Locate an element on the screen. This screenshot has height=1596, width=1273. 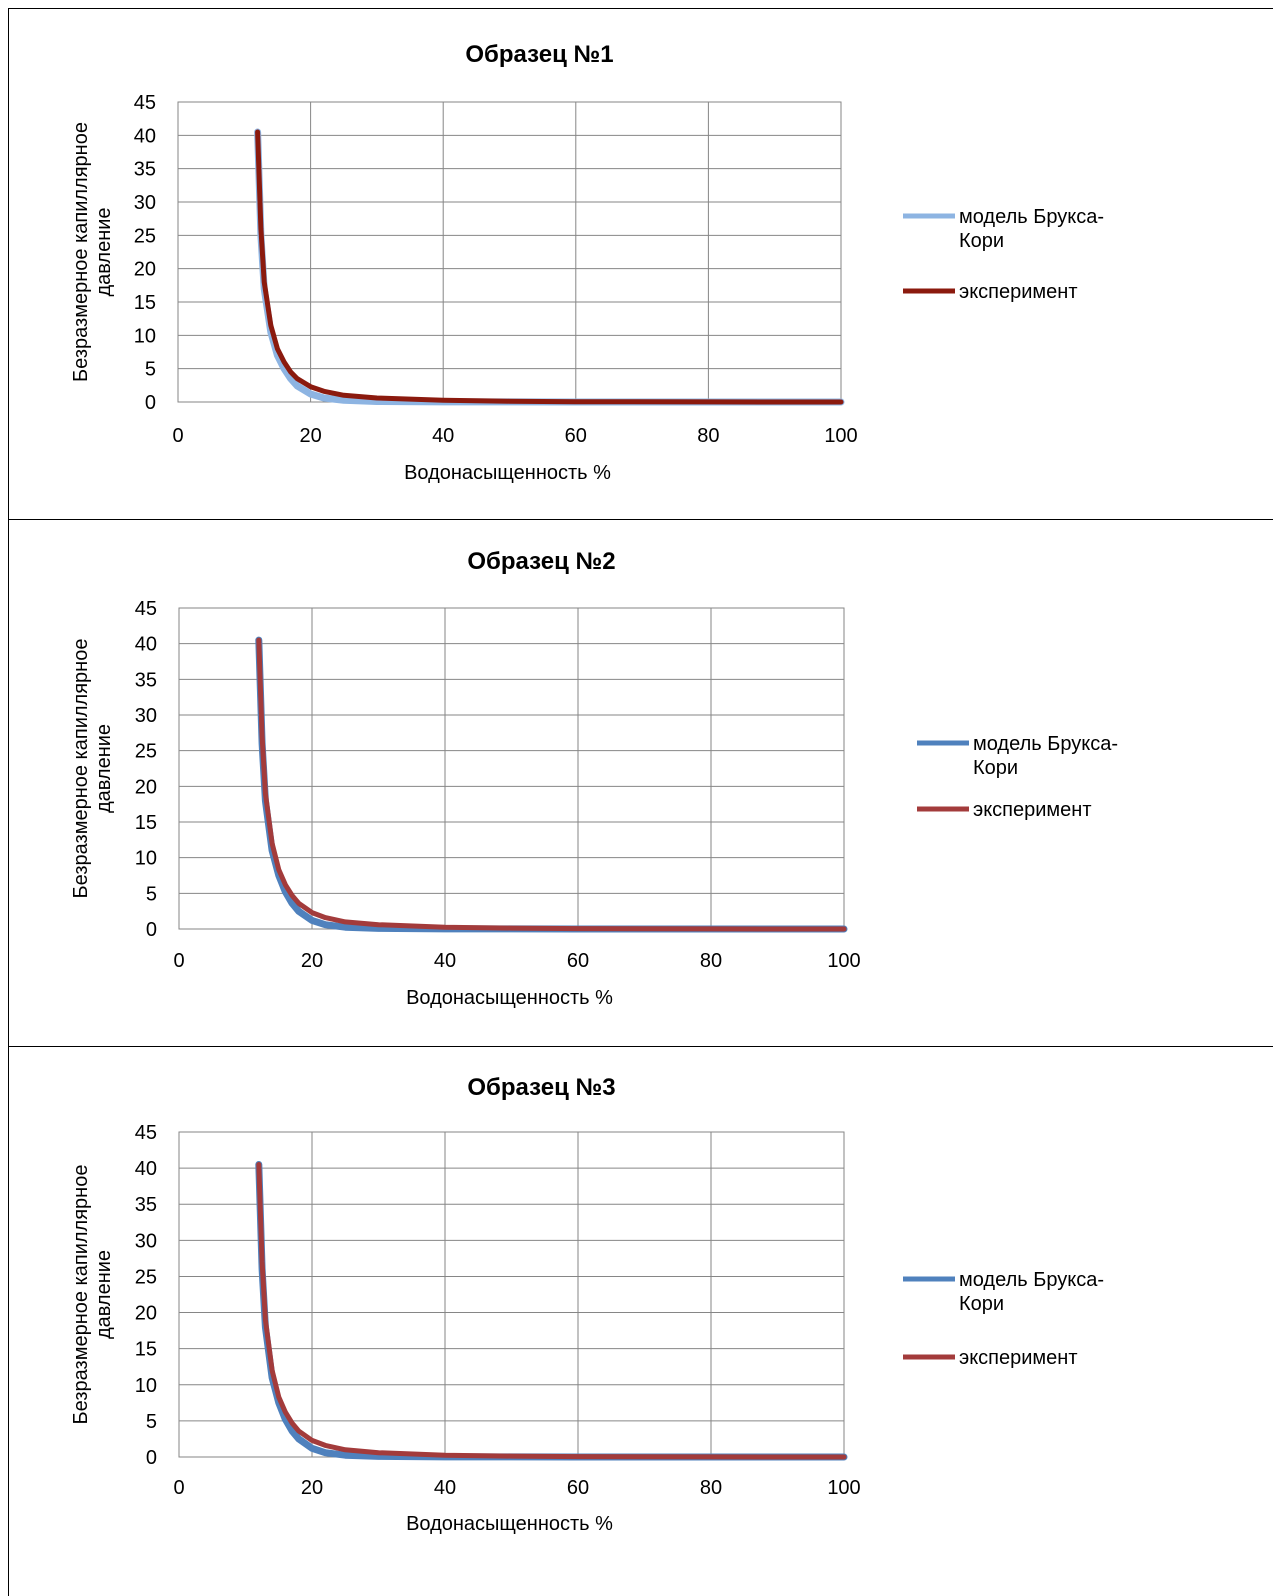
chart-title: Образец №1 is located at coordinates (539, 54).